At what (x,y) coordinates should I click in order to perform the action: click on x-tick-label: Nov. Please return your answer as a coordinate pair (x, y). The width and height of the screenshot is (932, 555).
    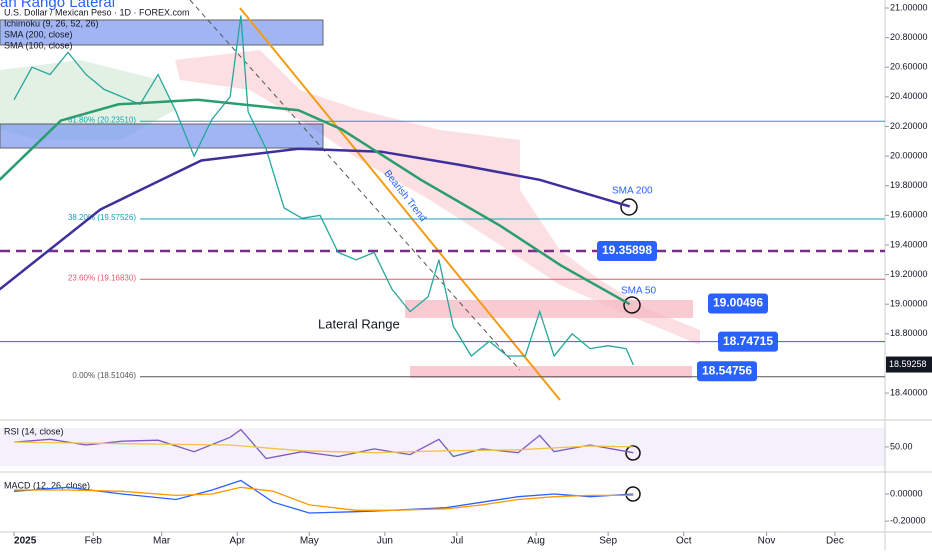
    Looking at the image, I should click on (767, 541).